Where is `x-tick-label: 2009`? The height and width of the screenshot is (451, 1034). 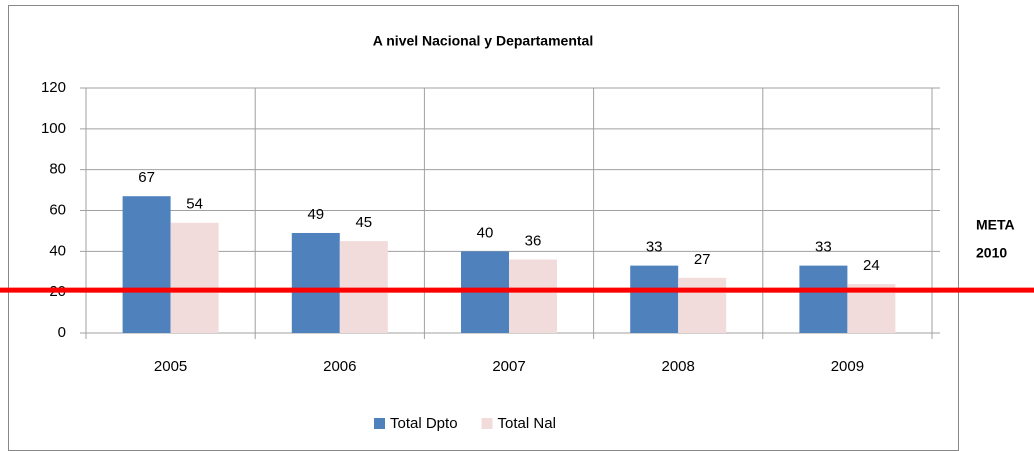
x-tick-label: 2009 is located at coordinates (847, 366).